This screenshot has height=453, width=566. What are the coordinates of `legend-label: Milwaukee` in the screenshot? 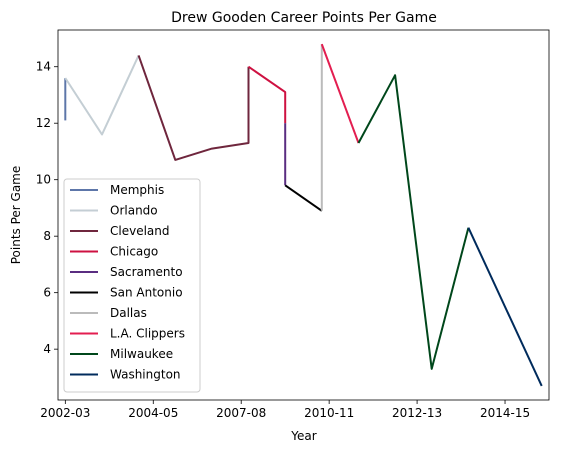 It's located at (141, 354).